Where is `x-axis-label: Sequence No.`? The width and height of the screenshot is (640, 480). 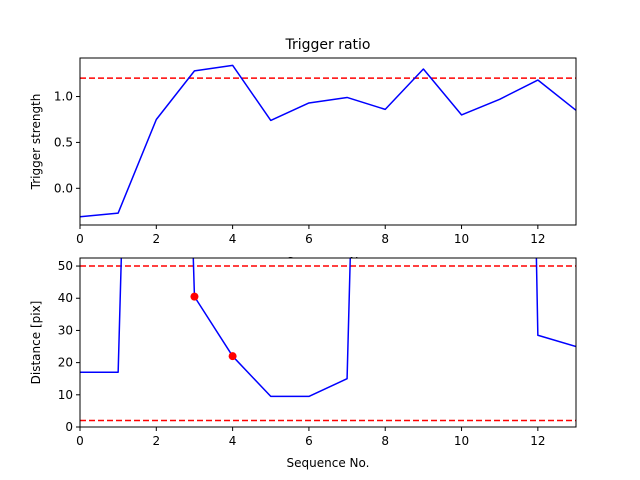 x-axis-label: Sequence No. is located at coordinates (328, 463).